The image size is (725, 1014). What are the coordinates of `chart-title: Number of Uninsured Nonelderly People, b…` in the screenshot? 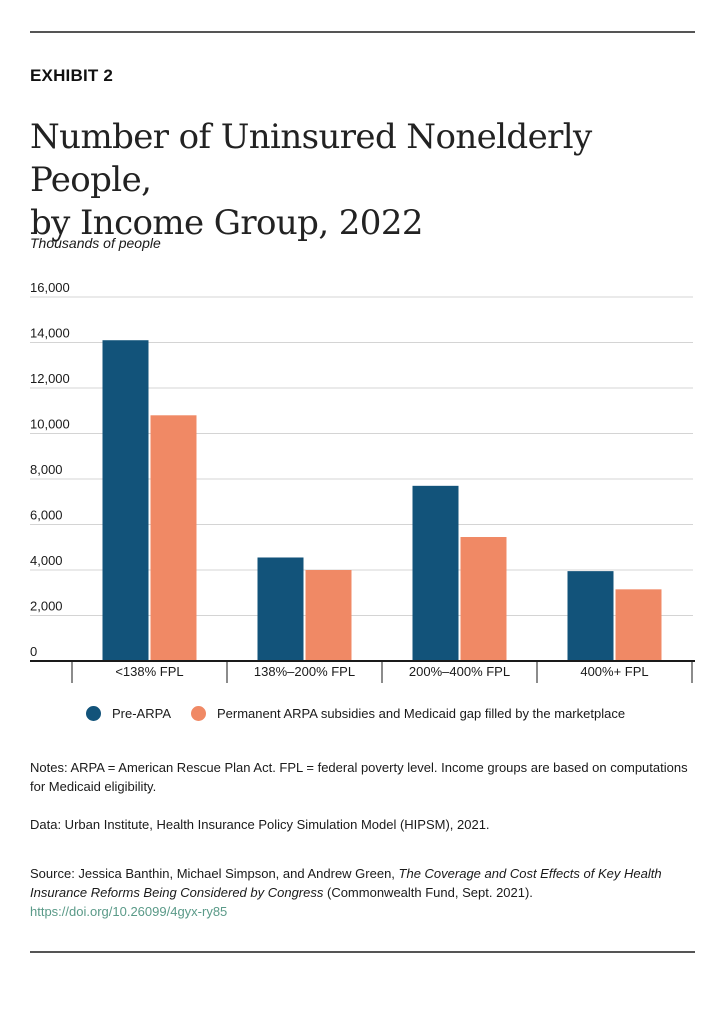 It's located at (365, 180).